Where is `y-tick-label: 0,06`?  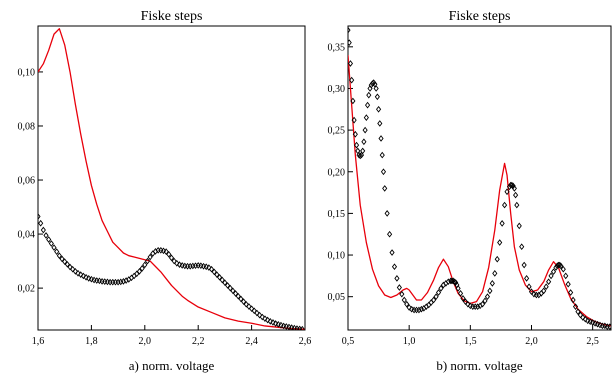 y-tick-label: 0,06 is located at coordinates (27, 181).